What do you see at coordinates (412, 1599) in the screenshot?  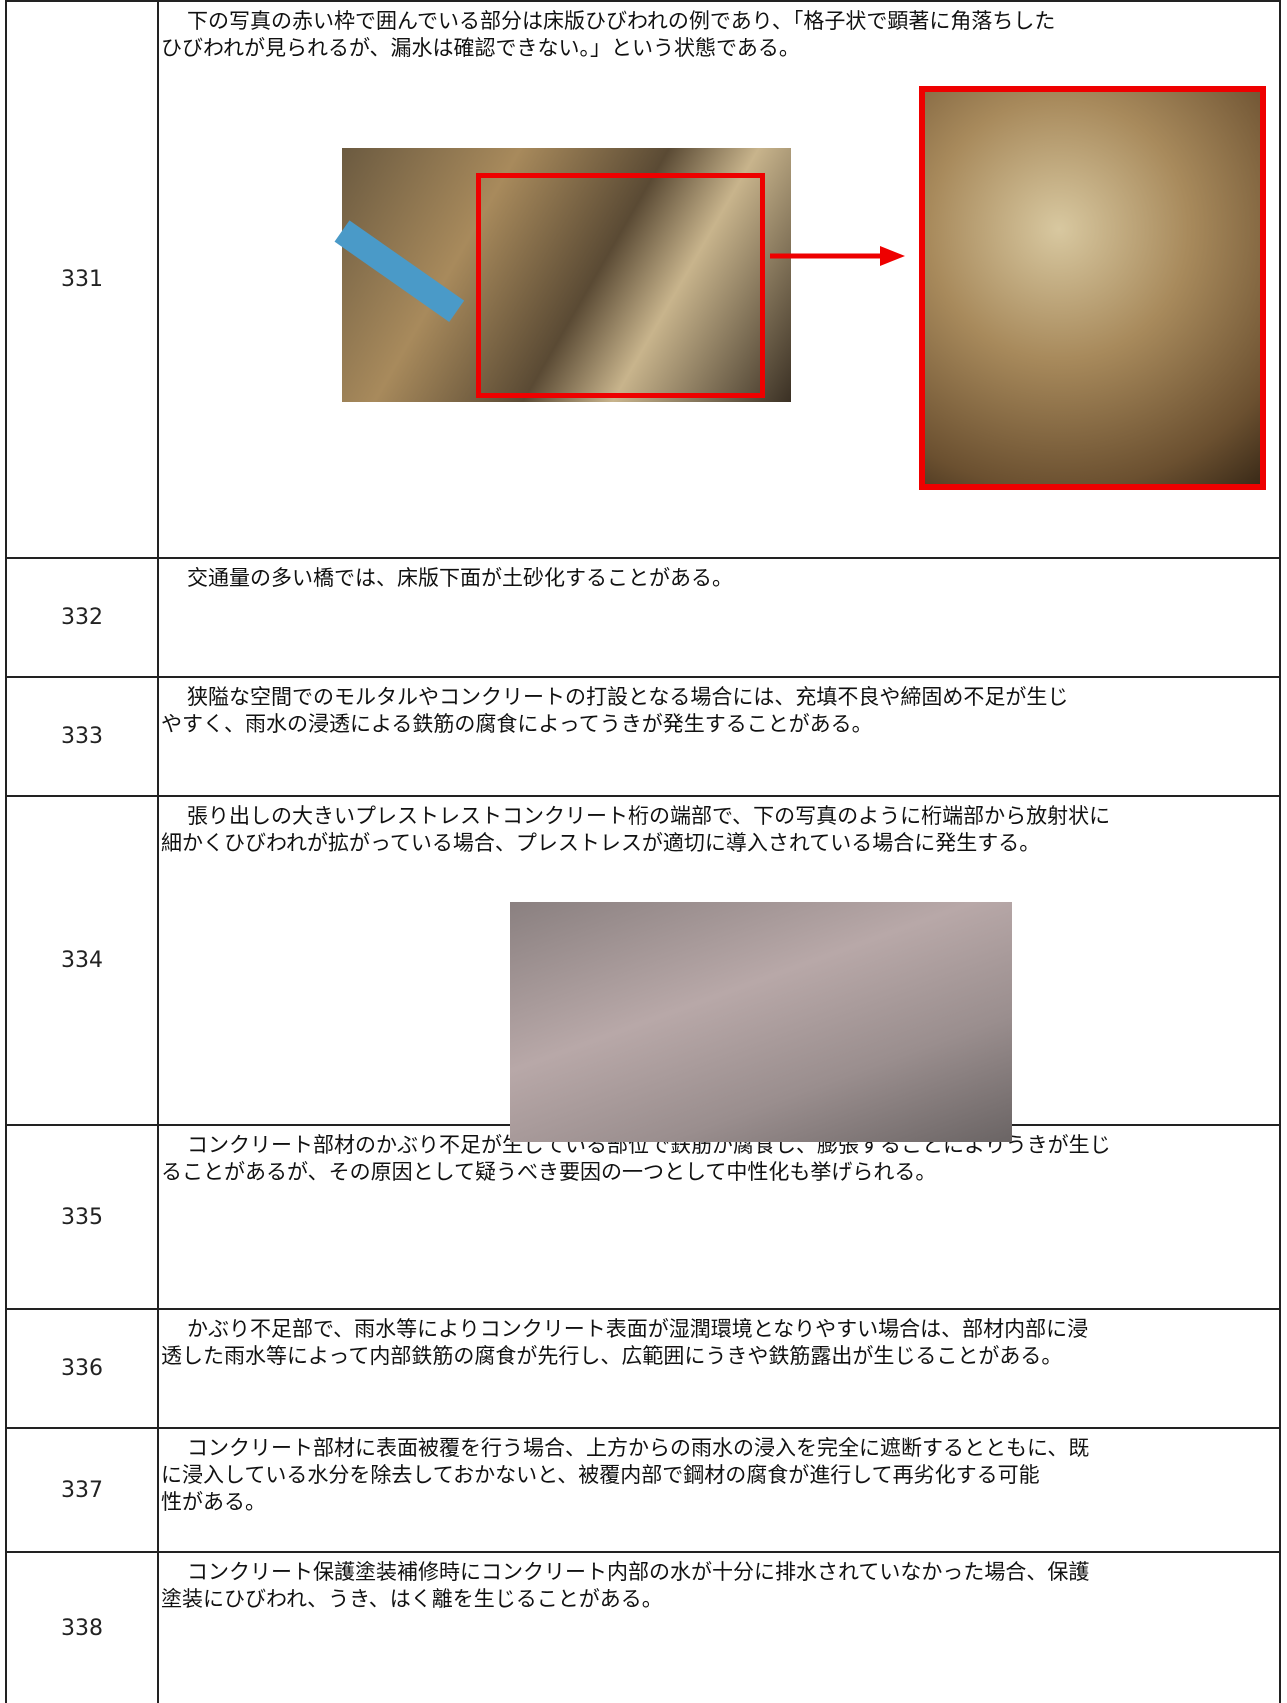 I see `text-line: 塗装にひびわれ、うき、はく離を生じることがある。` at bounding box center [412, 1599].